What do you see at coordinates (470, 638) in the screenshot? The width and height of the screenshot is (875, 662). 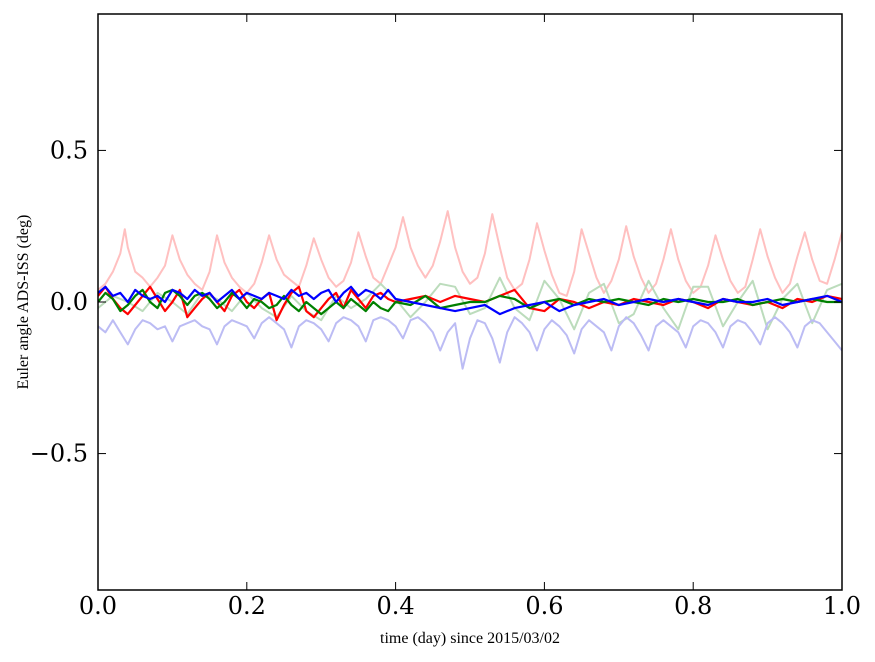 I see `x-axis-label: time (day) since 2015/03/02` at bounding box center [470, 638].